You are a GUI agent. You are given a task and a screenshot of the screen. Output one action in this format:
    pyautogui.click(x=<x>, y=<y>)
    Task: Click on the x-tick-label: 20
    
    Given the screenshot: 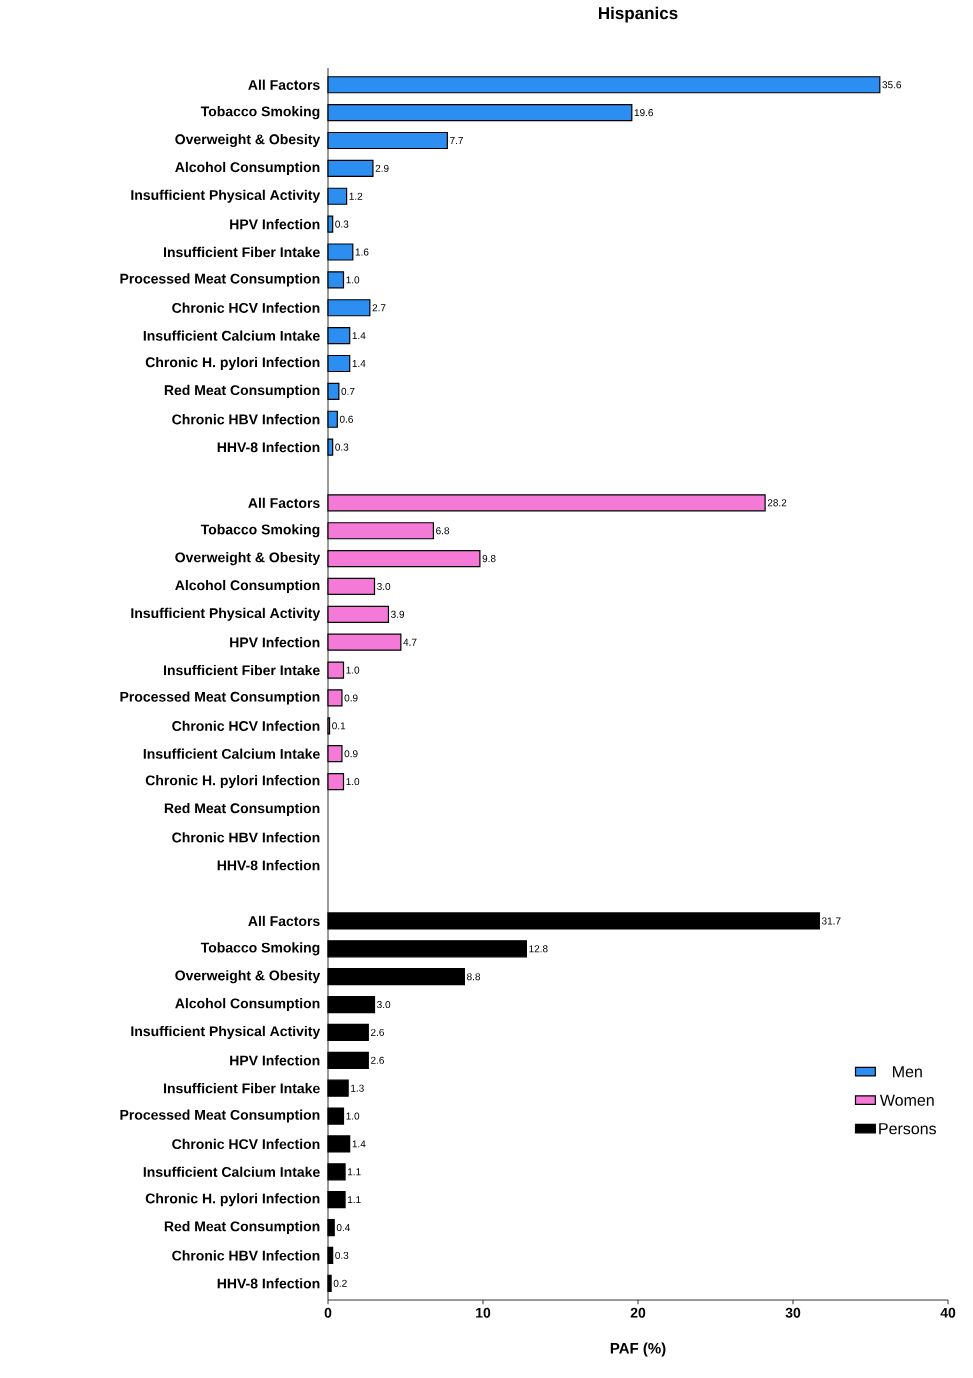 What is the action you would take?
    pyautogui.click(x=638, y=1312)
    